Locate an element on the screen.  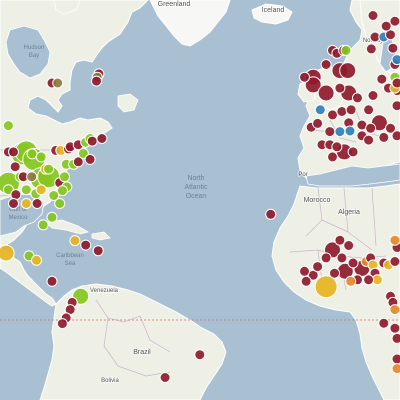
label-hudson: Hudson is located at coordinates (34, 48).